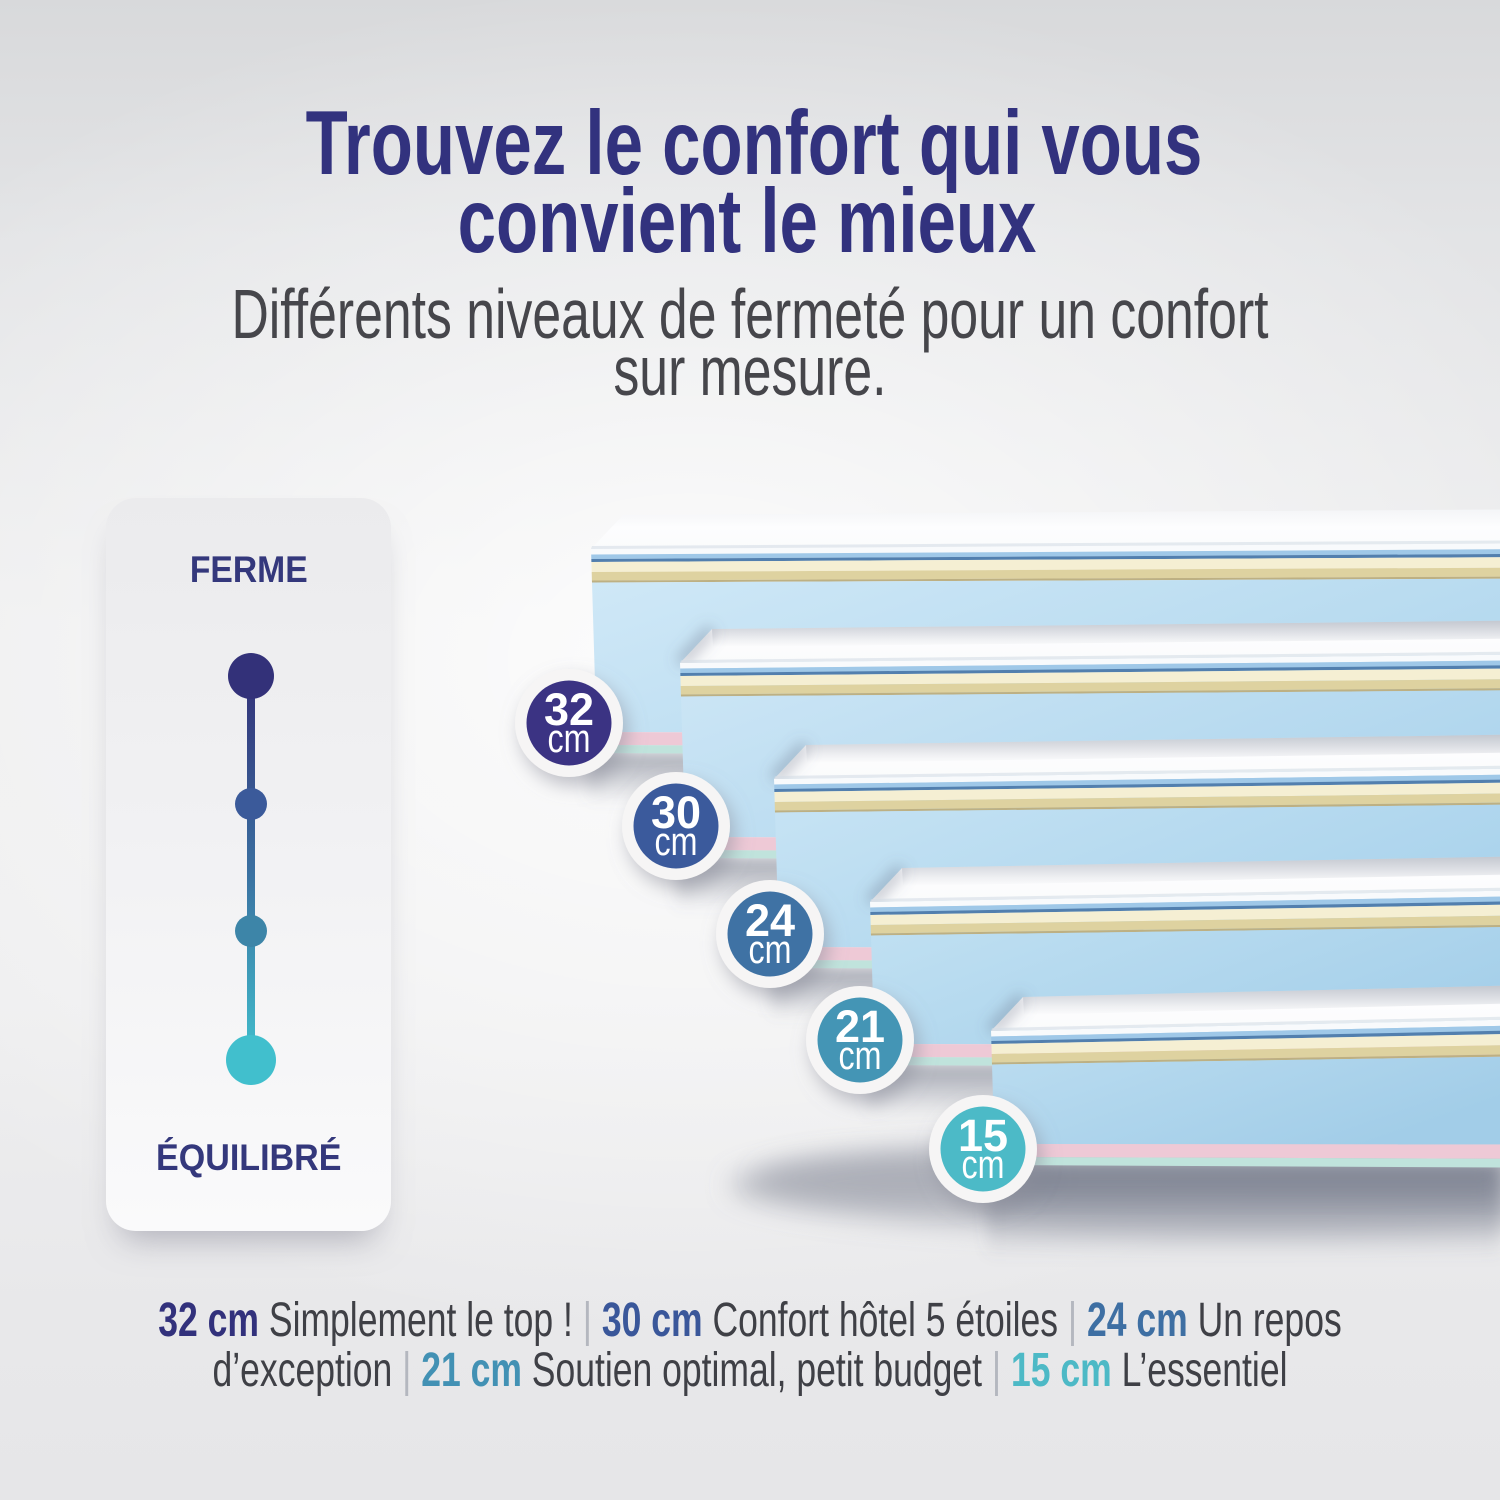  What do you see at coordinates (569, 709) in the screenshot?
I see `svg-text: 32` at bounding box center [569, 709].